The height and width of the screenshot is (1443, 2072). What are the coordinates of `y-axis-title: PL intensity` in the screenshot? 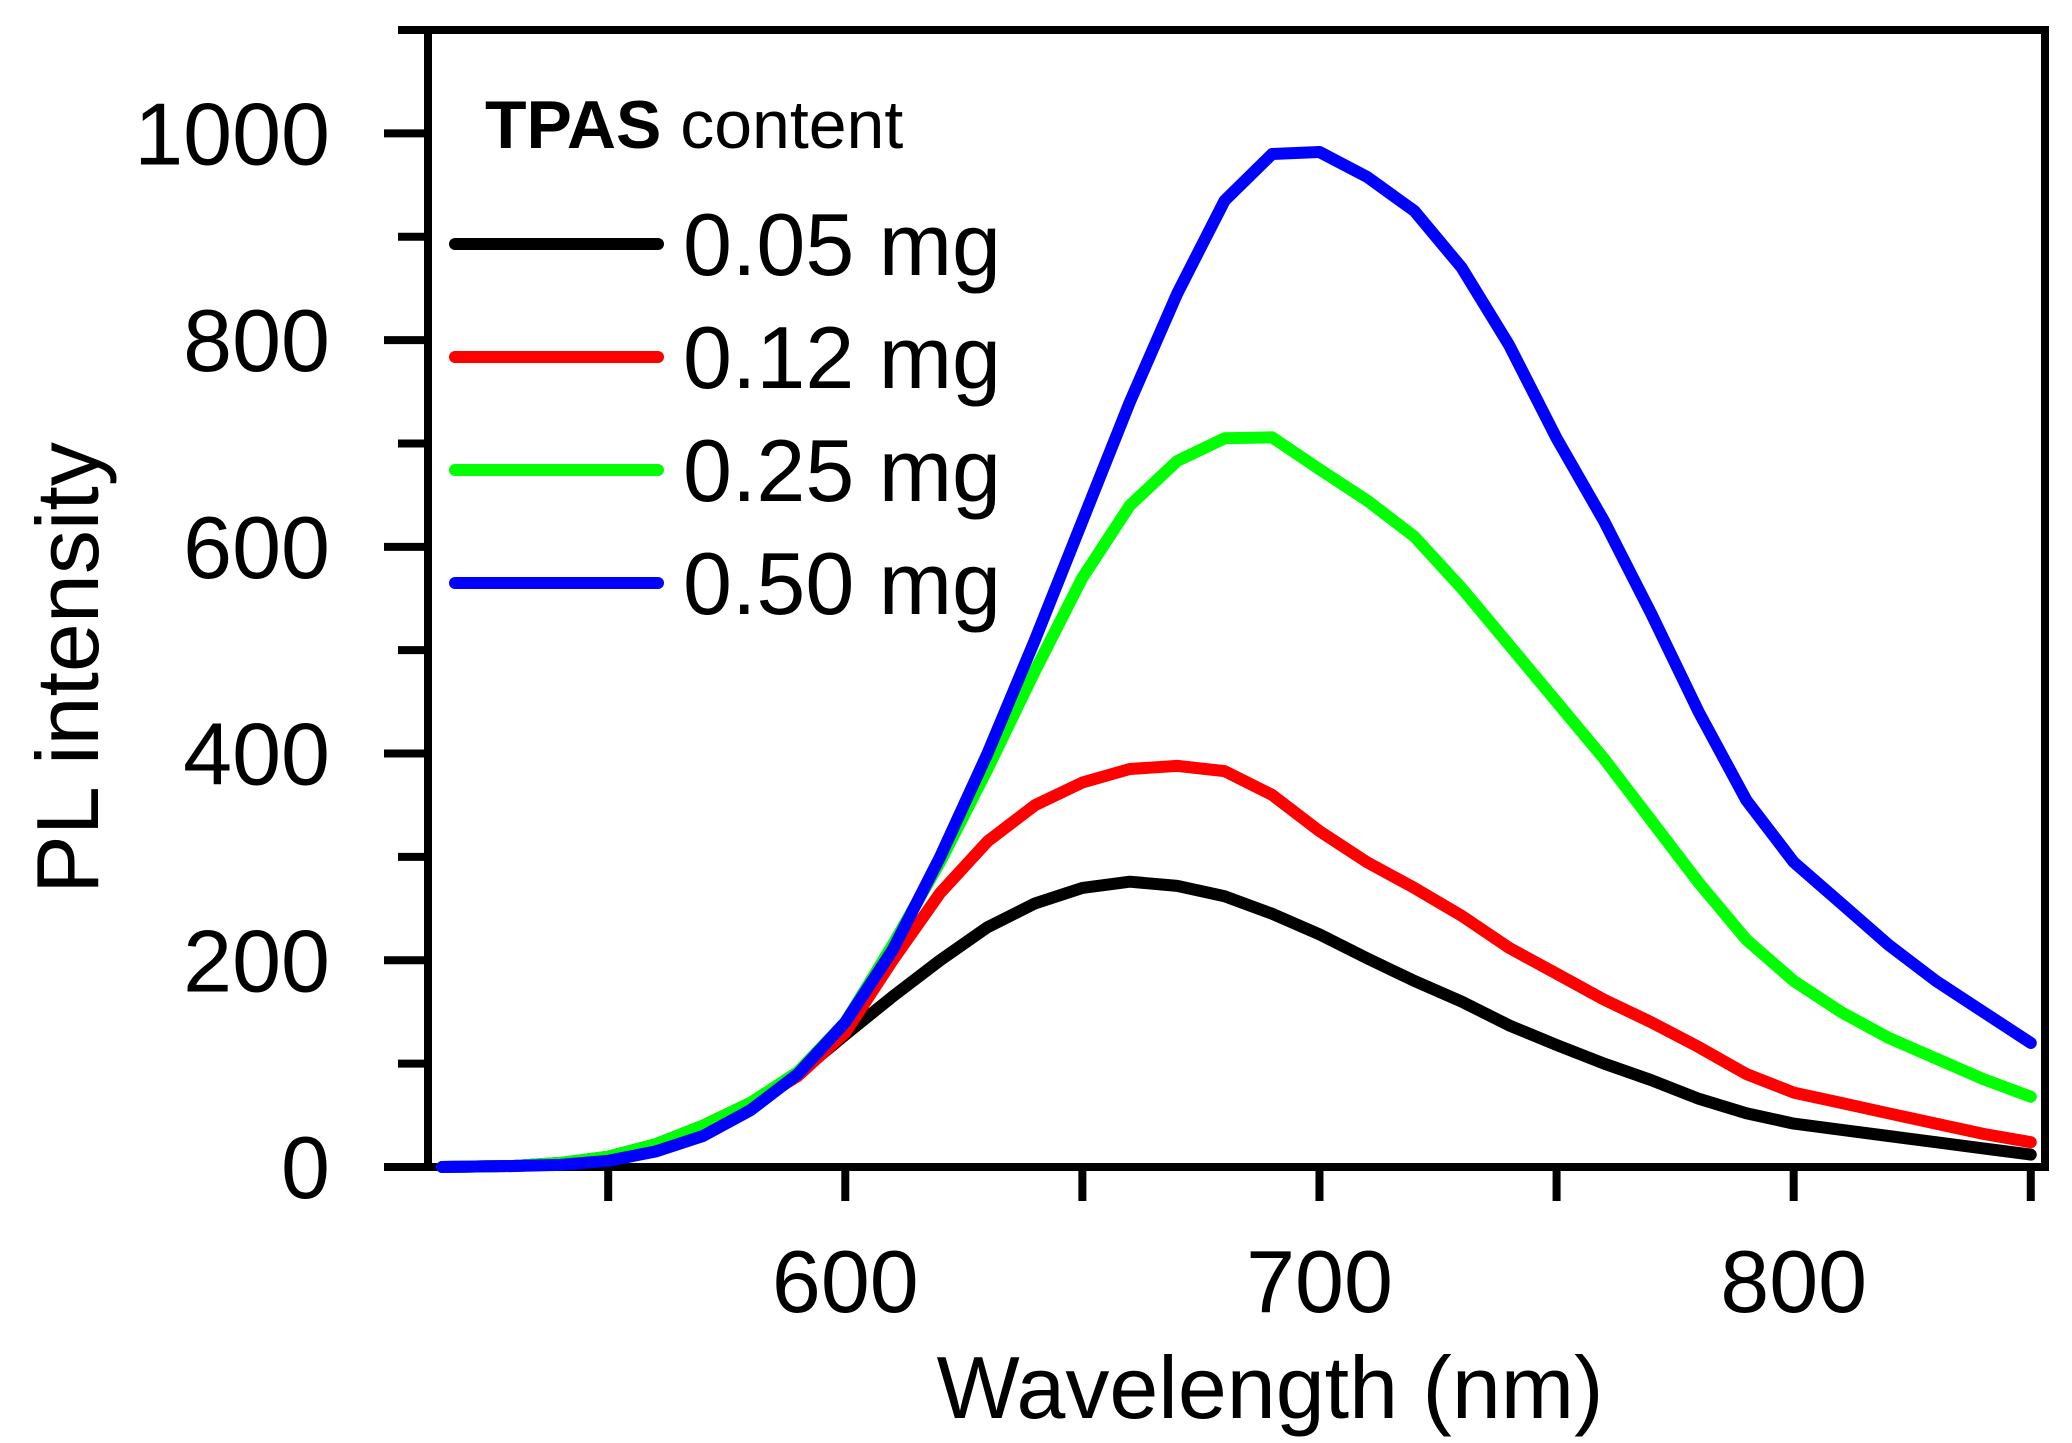 It's located at (67, 668).